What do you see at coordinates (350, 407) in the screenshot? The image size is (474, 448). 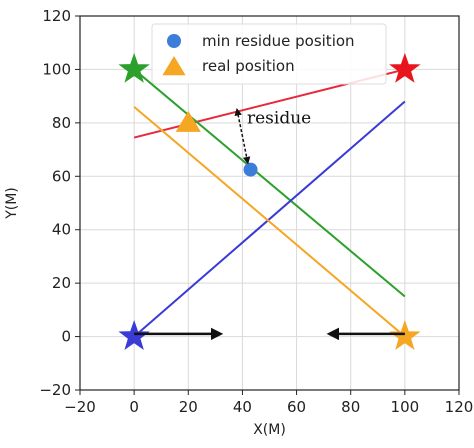 I see `x-tick-label: 80` at bounding box center [350, 407].